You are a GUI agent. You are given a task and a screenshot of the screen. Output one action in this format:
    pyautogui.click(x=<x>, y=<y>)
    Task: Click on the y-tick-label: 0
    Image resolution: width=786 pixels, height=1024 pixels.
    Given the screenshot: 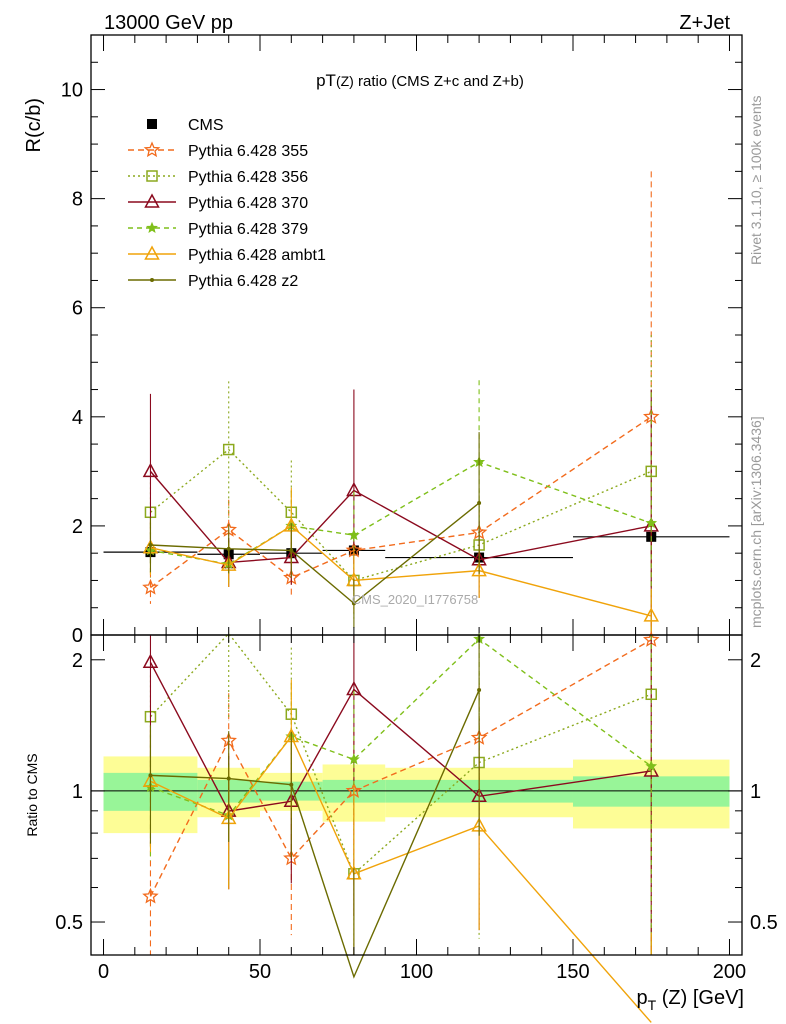 What is the action you would take?
    pyautogui.click(x=77, y=636)
    